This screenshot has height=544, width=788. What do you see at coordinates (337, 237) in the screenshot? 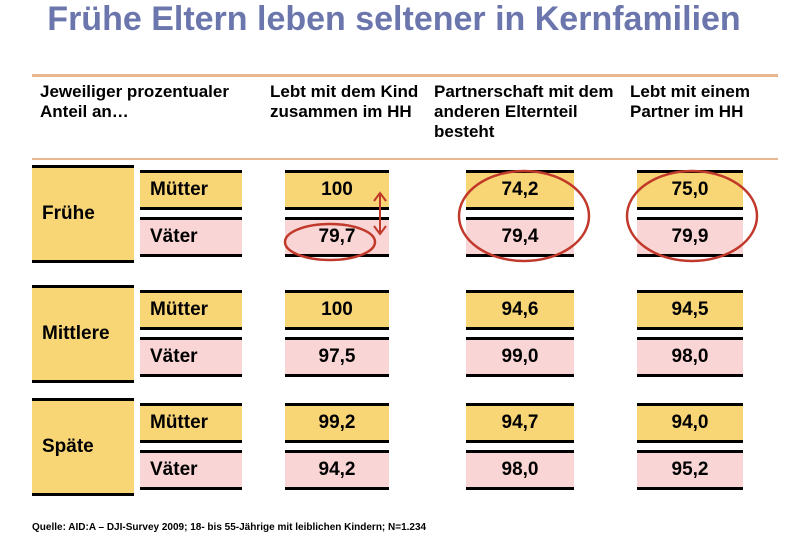
I see `table-cell: 79,7` at bounding box center [337, 237].